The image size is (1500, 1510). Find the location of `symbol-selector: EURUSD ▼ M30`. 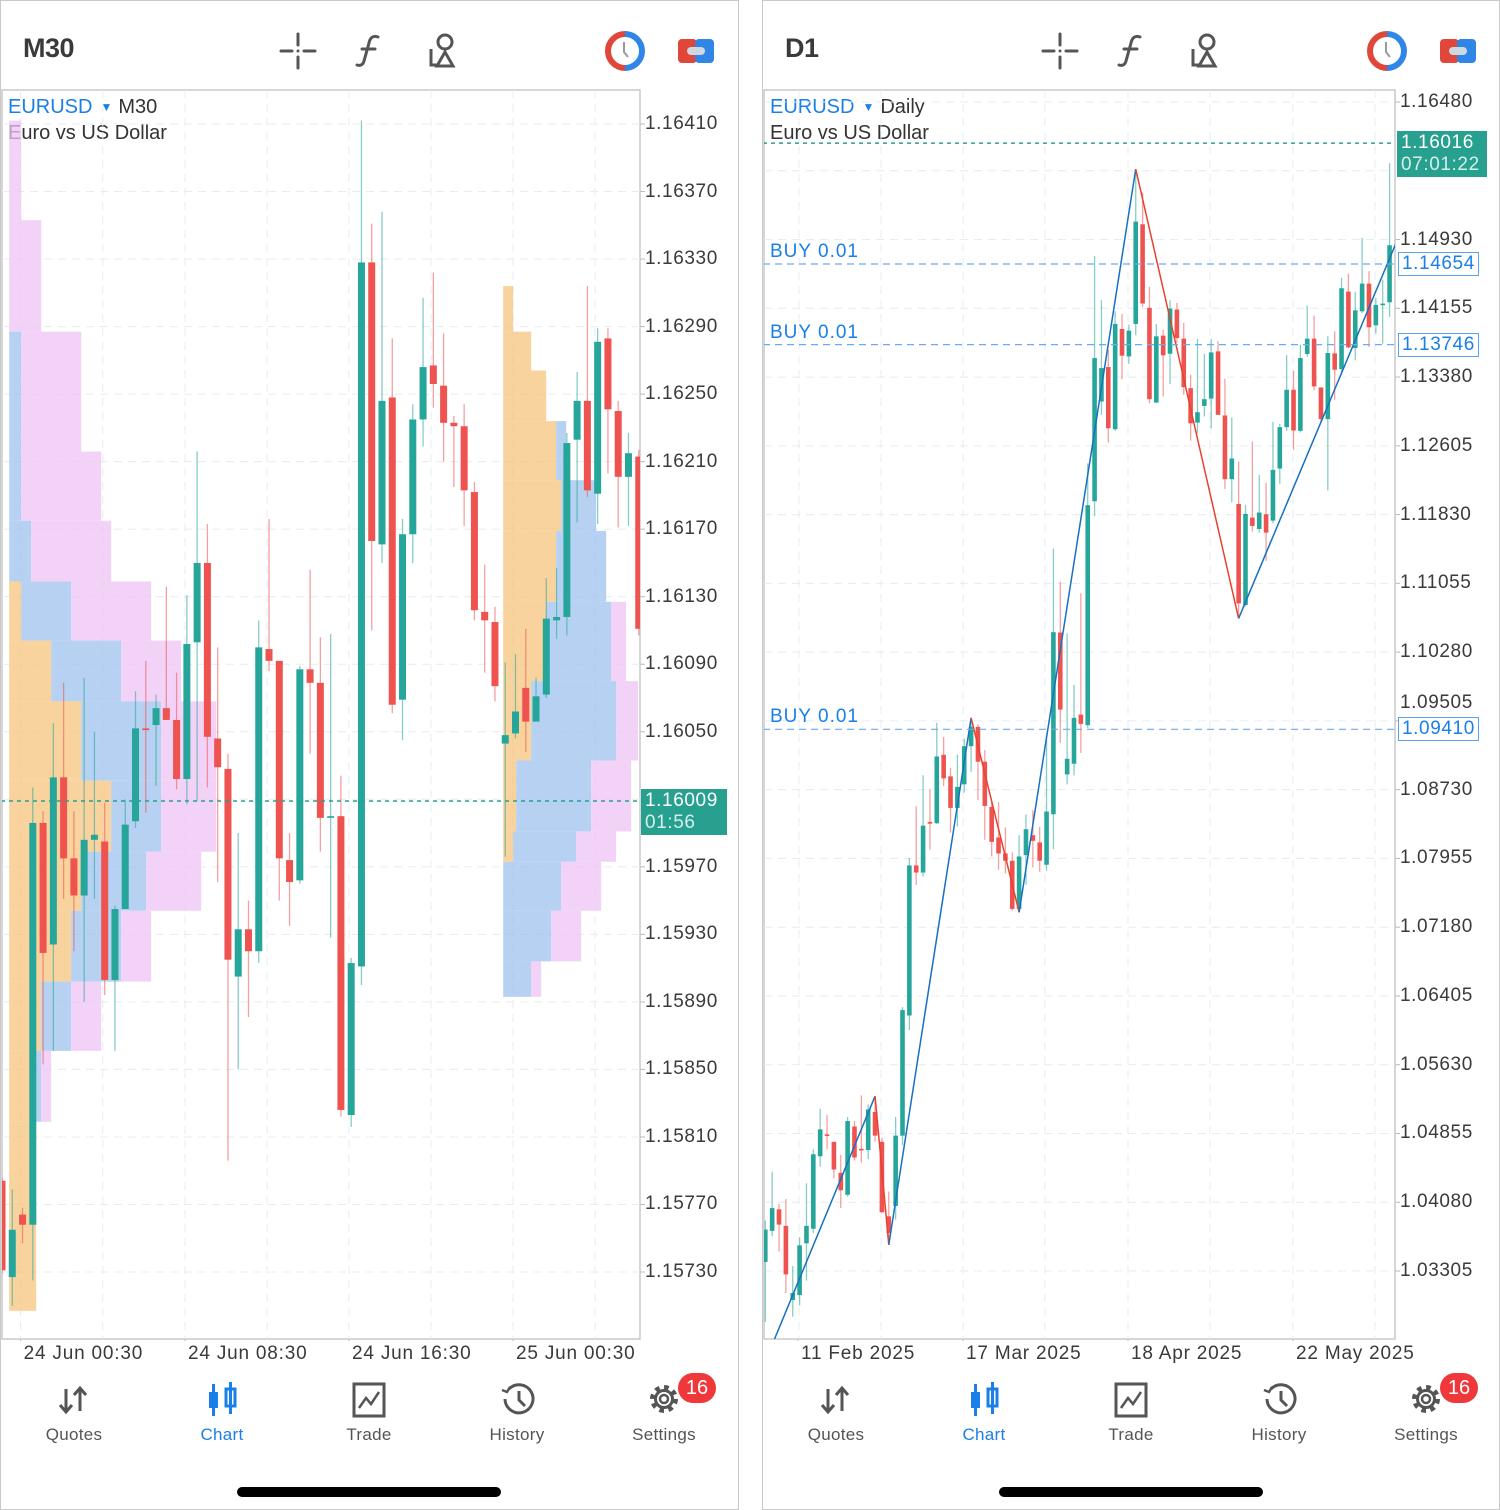

symbol-selector: EURUSD ▼ M30 is located at coordinates (82, 107).